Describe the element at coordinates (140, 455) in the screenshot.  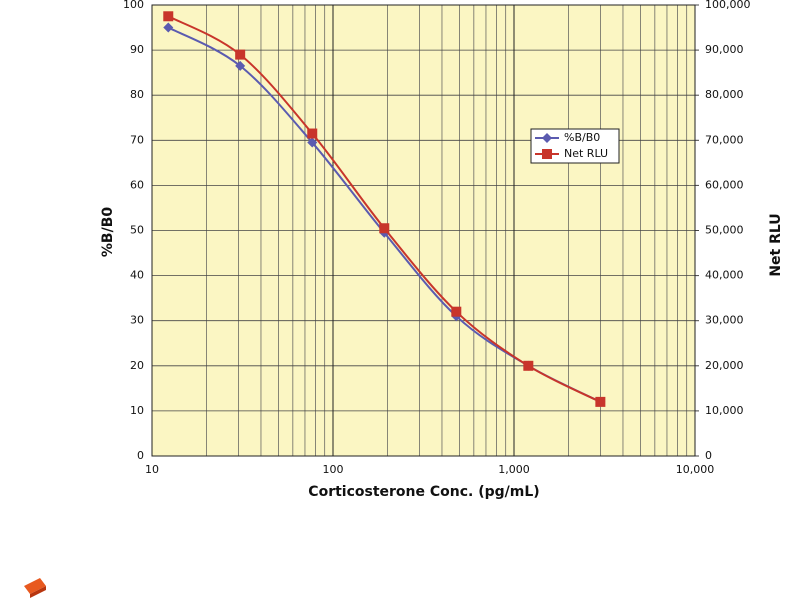
I see `y-tick-label: 0` at that location.